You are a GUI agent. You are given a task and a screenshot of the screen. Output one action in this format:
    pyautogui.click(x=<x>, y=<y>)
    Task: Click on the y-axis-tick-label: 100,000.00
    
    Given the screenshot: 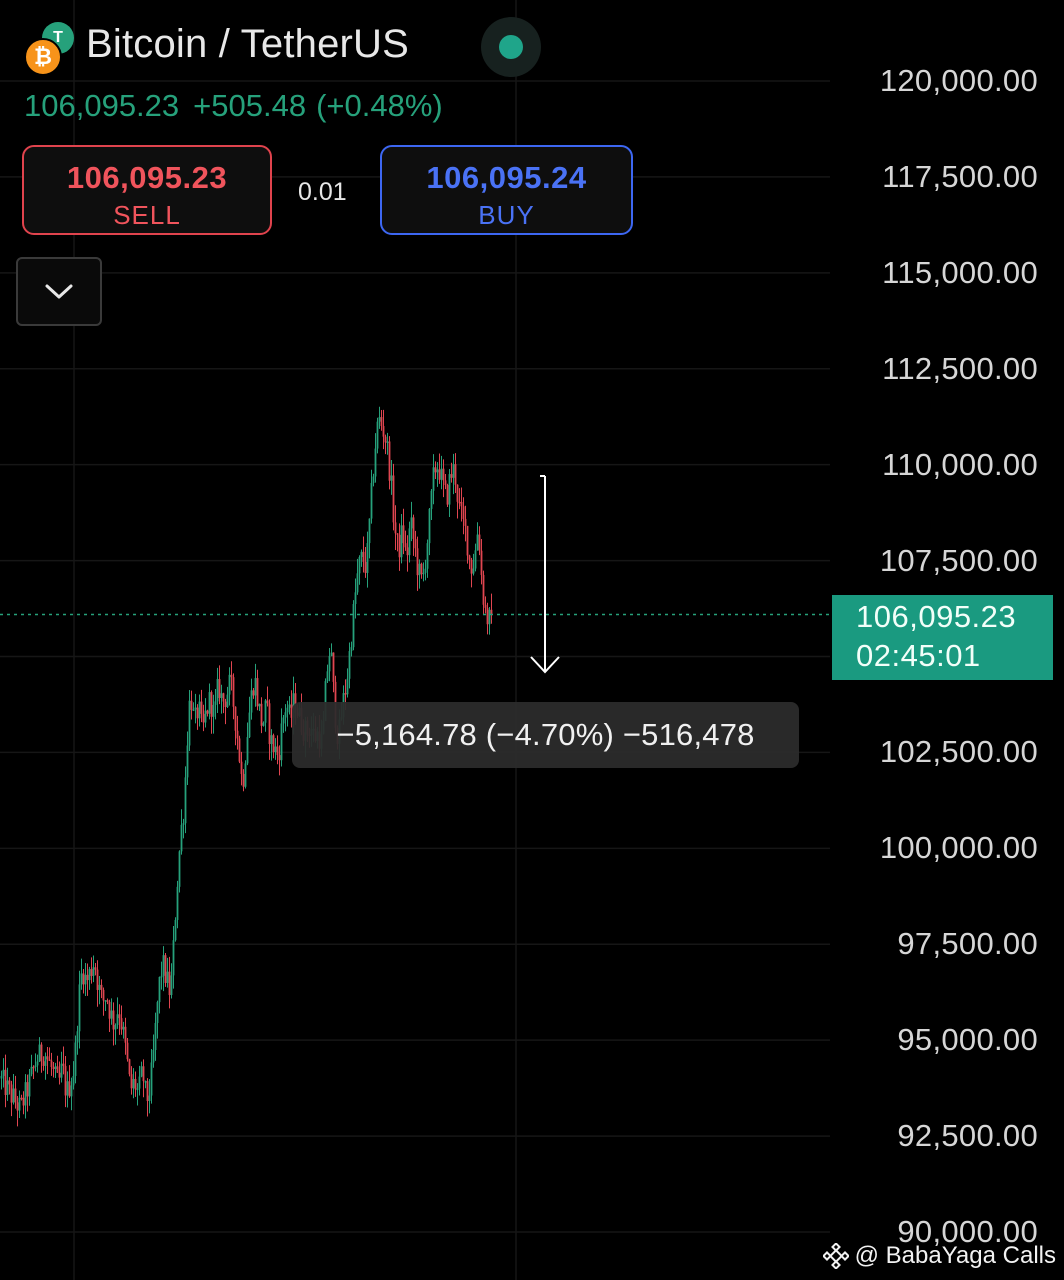 What is the action you would take?
    pyautogui.click(x=958, y=848)
    